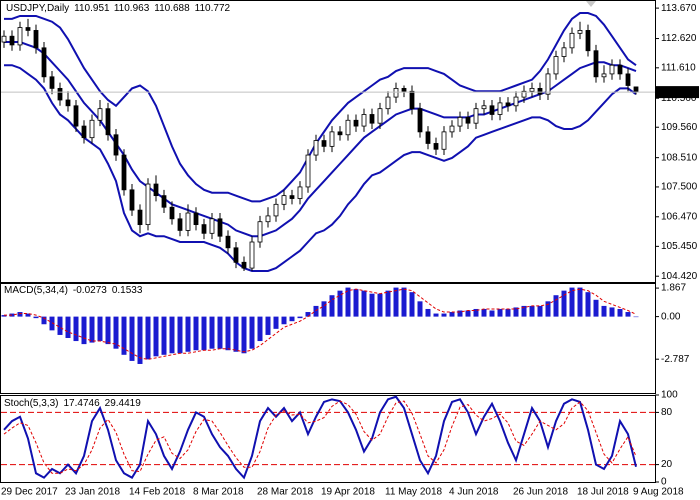 This screenshot has width=700, height=500. Describe the element at coordinates (320, 324) in the screenshot. I see `signal-line` at that location.